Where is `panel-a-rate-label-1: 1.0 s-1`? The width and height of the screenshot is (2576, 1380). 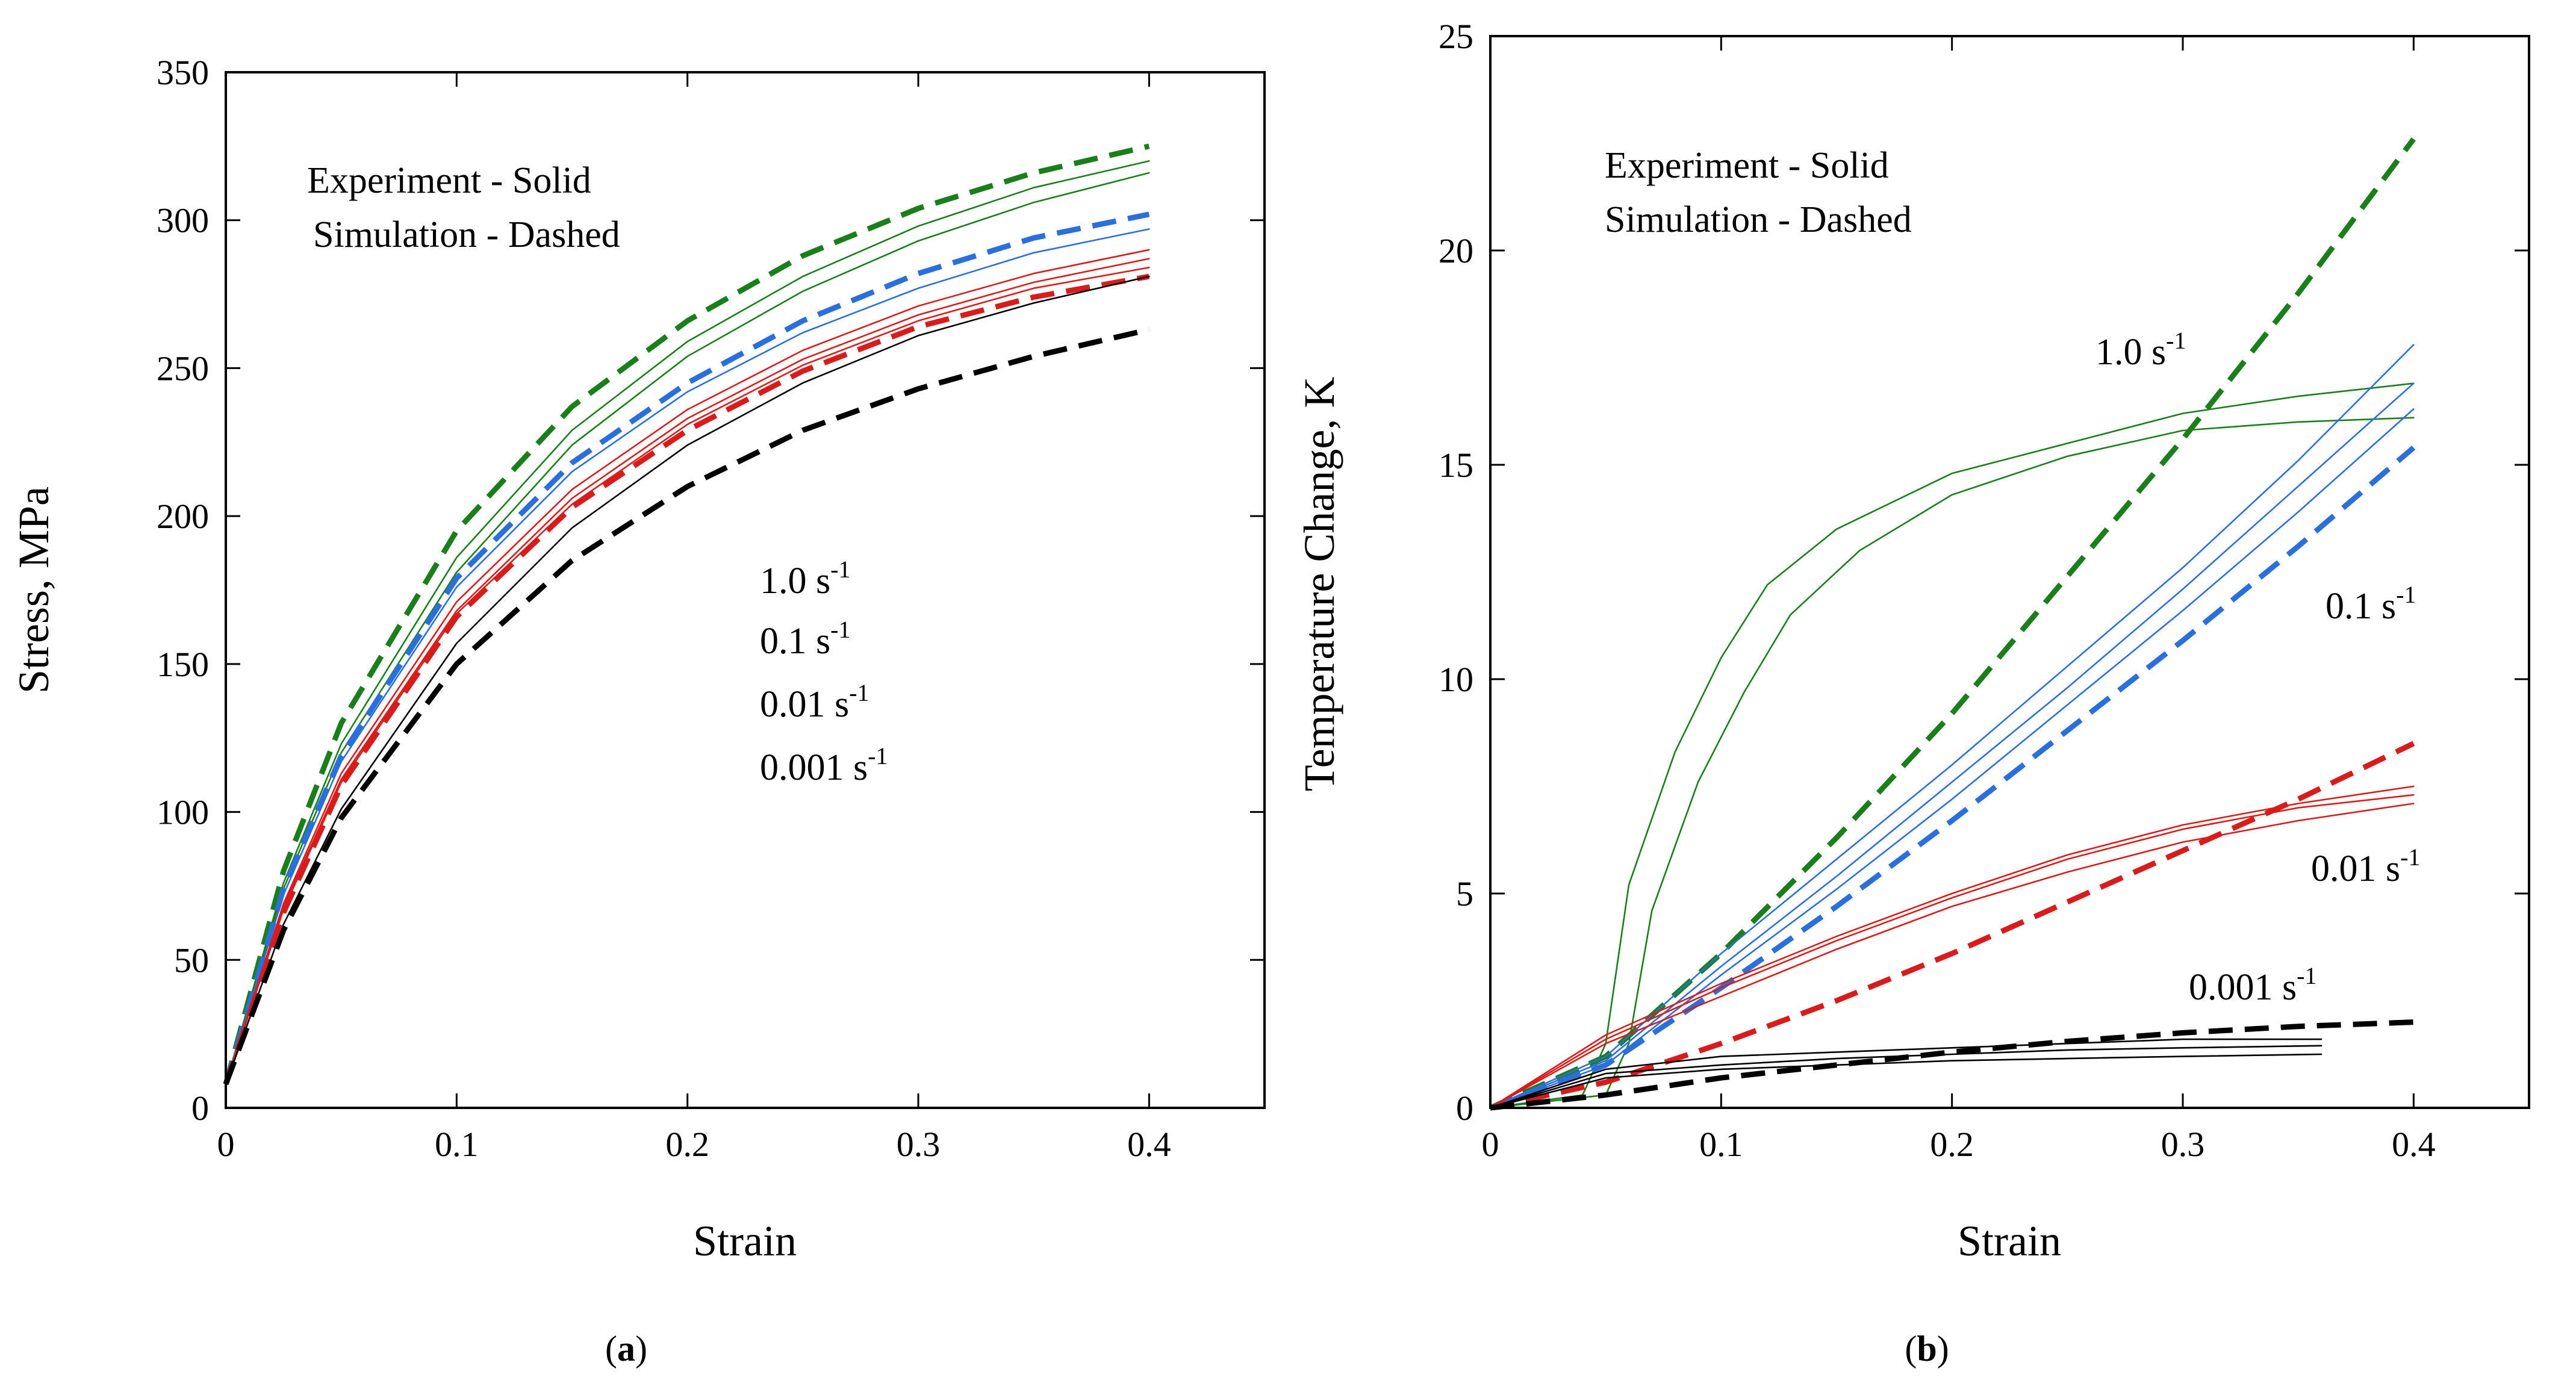 panel-a-rate-label-1: 1.0 s-1 is located at coordinates (805, 578).